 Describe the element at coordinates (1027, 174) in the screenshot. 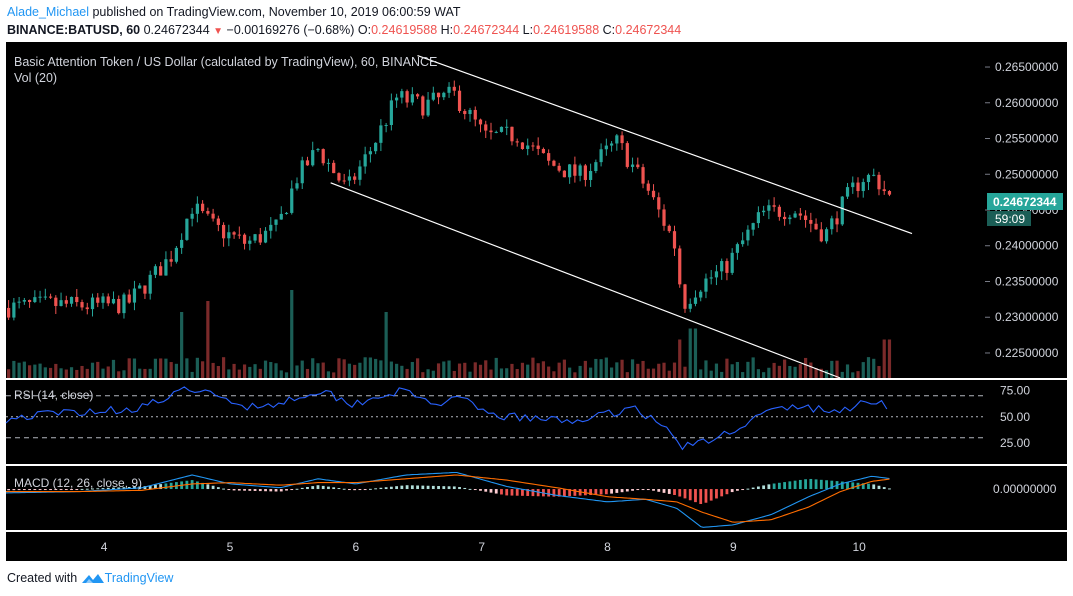

I see `price-tick-label: 0.25000000` at that location.